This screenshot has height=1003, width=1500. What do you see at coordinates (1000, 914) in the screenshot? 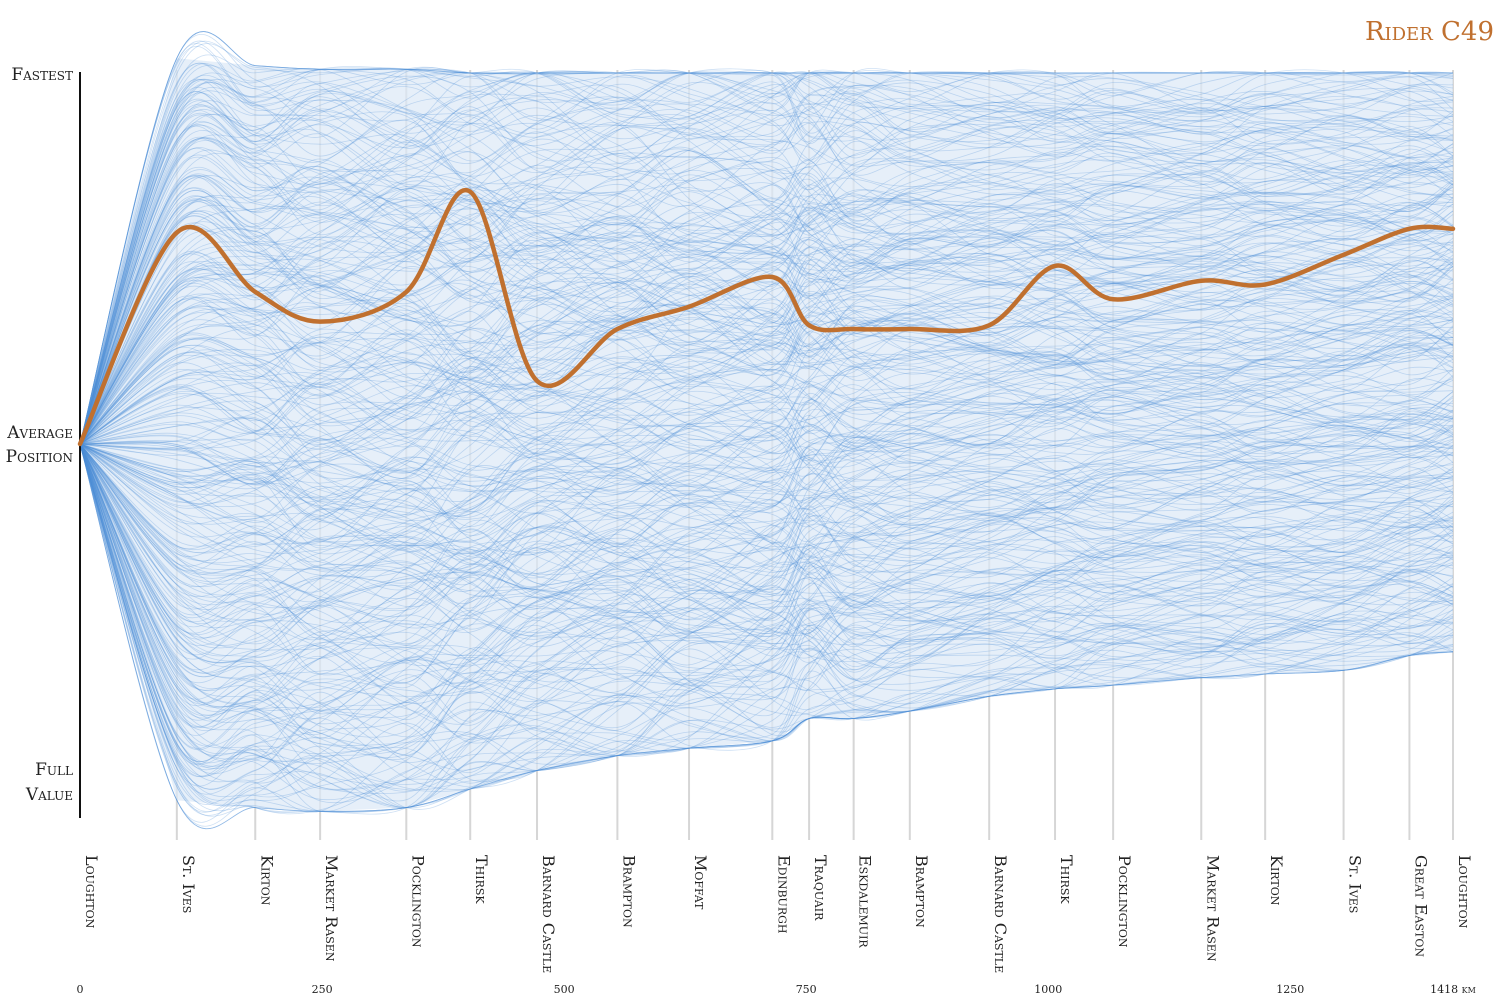
I see `control-label: Barnard Castle` at bounding box center [1000, 914].